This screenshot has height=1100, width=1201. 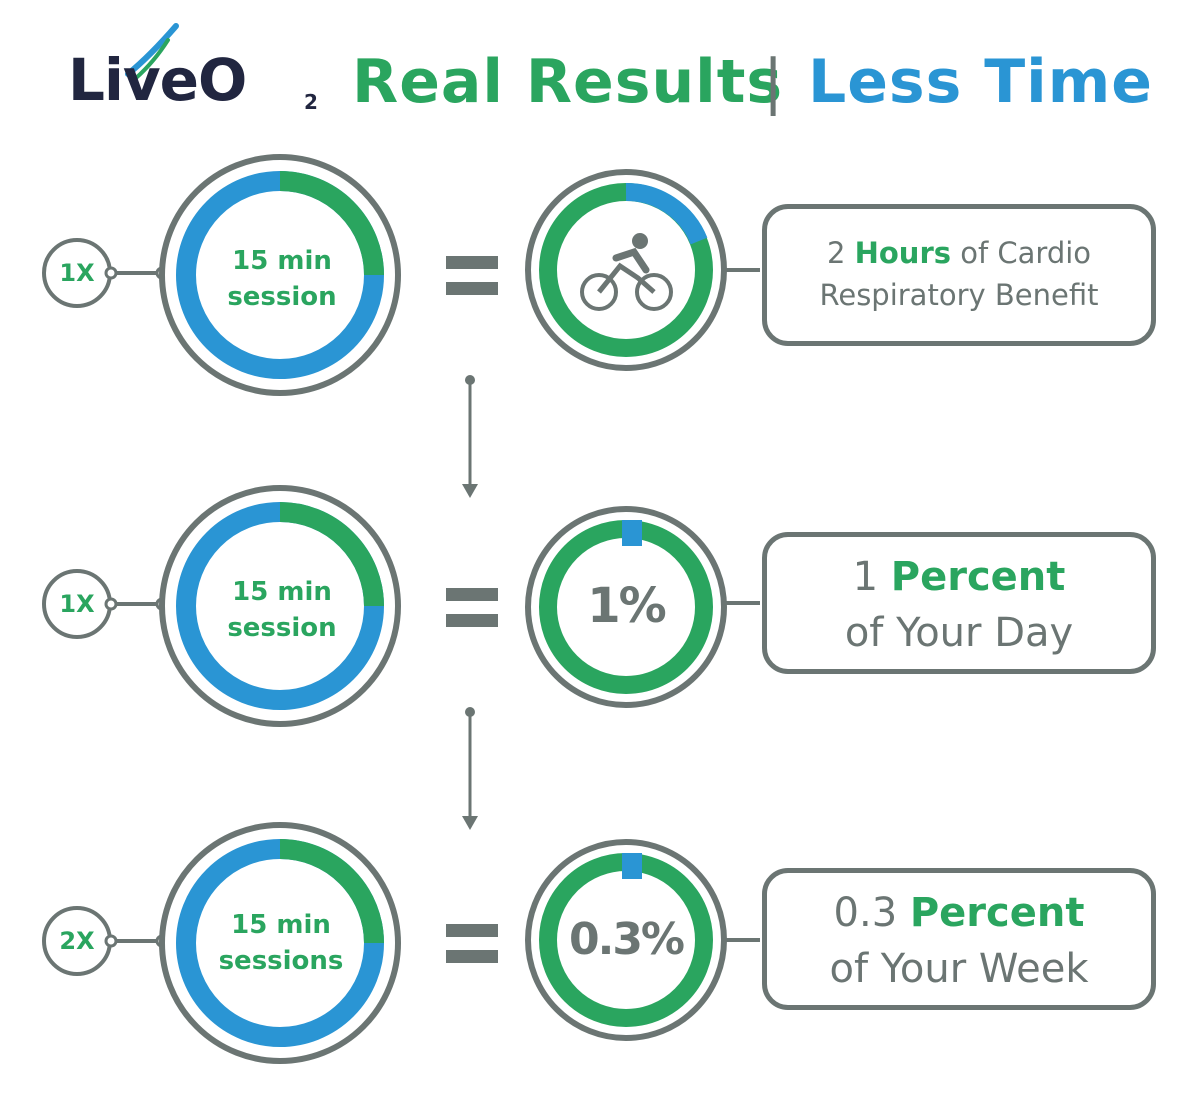 What do you see at coordinates (871, 577) in the screenshot?
I see `card-pre: 1` at bounding box center [871, 577].